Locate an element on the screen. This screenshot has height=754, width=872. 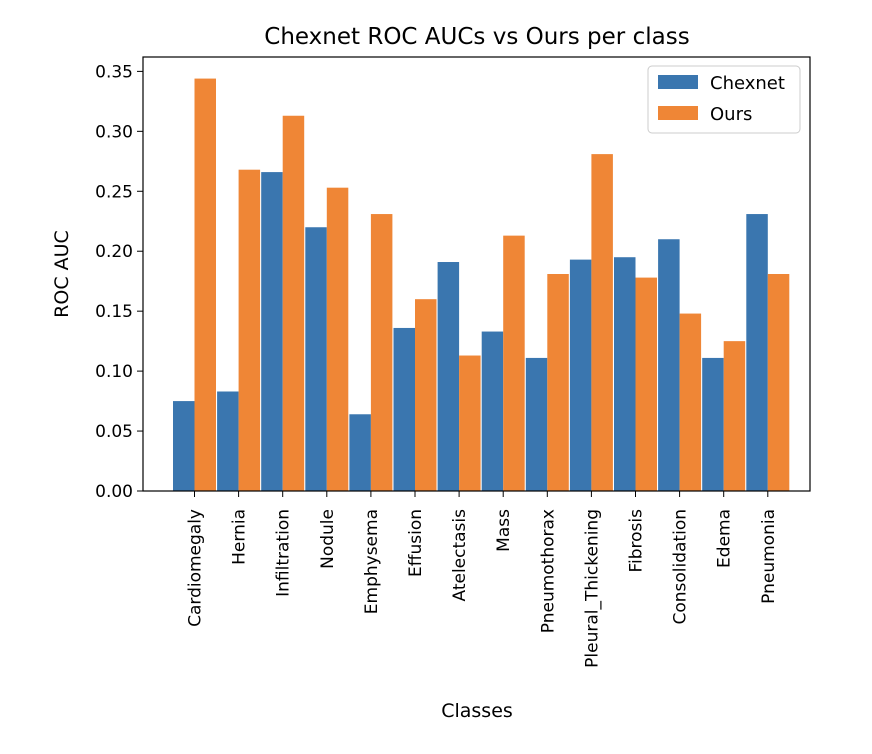
y-tick-label: 0.30 is located at coordinates (114, 132).